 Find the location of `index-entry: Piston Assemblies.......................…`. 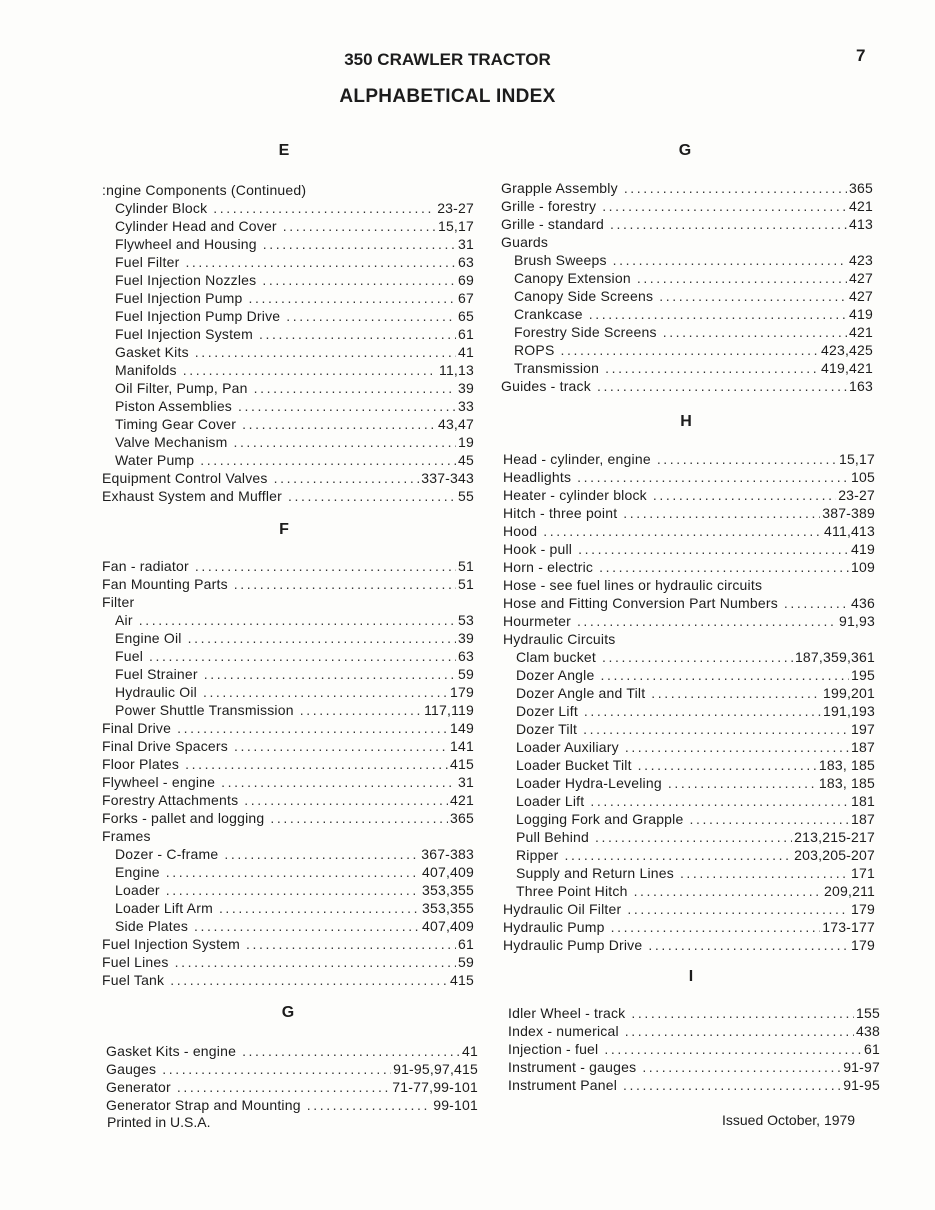

index-entry: Piston Assemblies.......................… is located at coordinates (288, 406).